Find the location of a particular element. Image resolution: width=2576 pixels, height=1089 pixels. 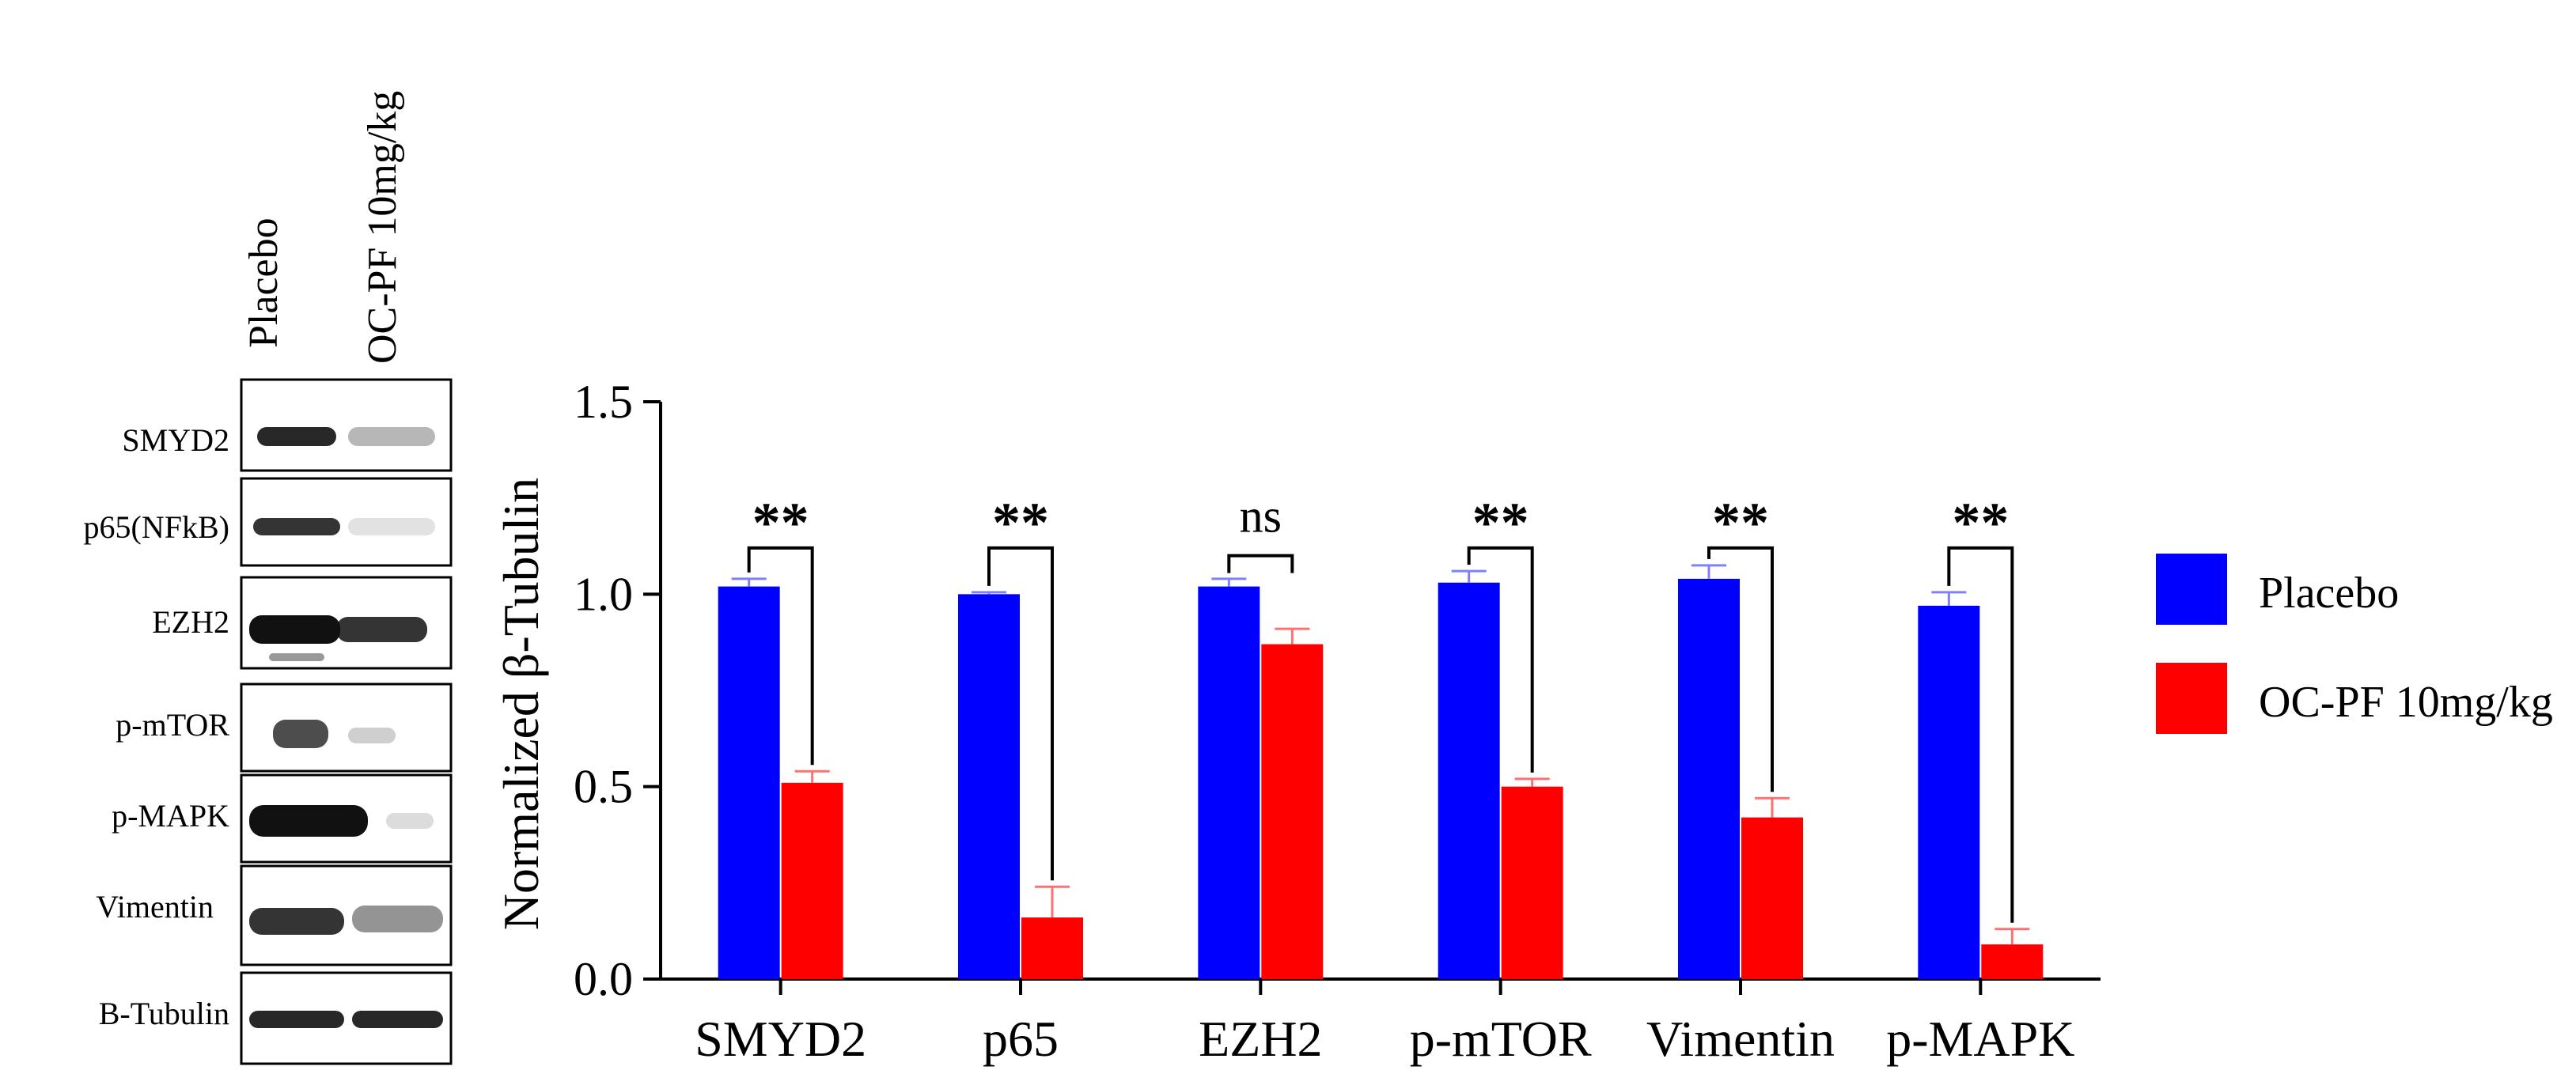

significance-bracket-smyd2 is located at coordinates (780, 656).